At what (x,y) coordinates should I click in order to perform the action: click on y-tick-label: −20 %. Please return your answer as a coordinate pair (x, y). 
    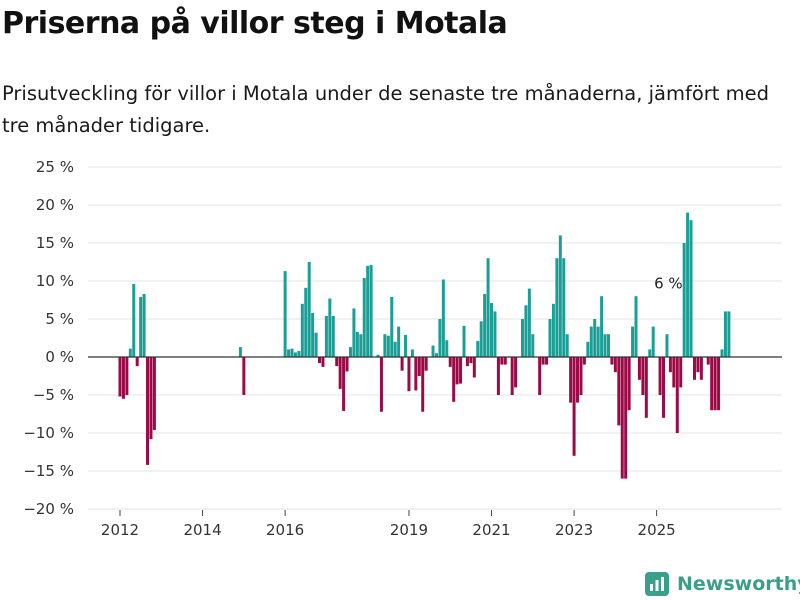
    Looking at the image, I should click on (48, 509).